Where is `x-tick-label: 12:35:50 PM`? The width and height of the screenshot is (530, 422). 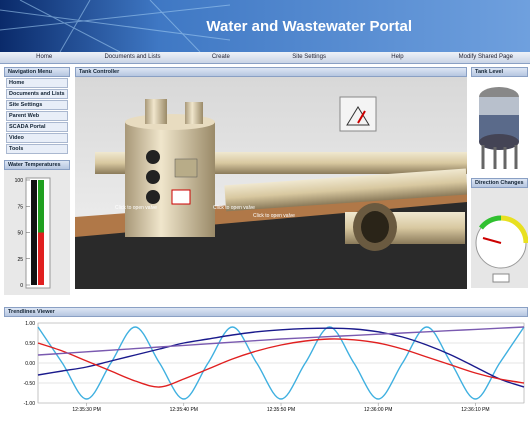
x-tick-label: 12:35:50 PM is located at coordinates (281, 410).